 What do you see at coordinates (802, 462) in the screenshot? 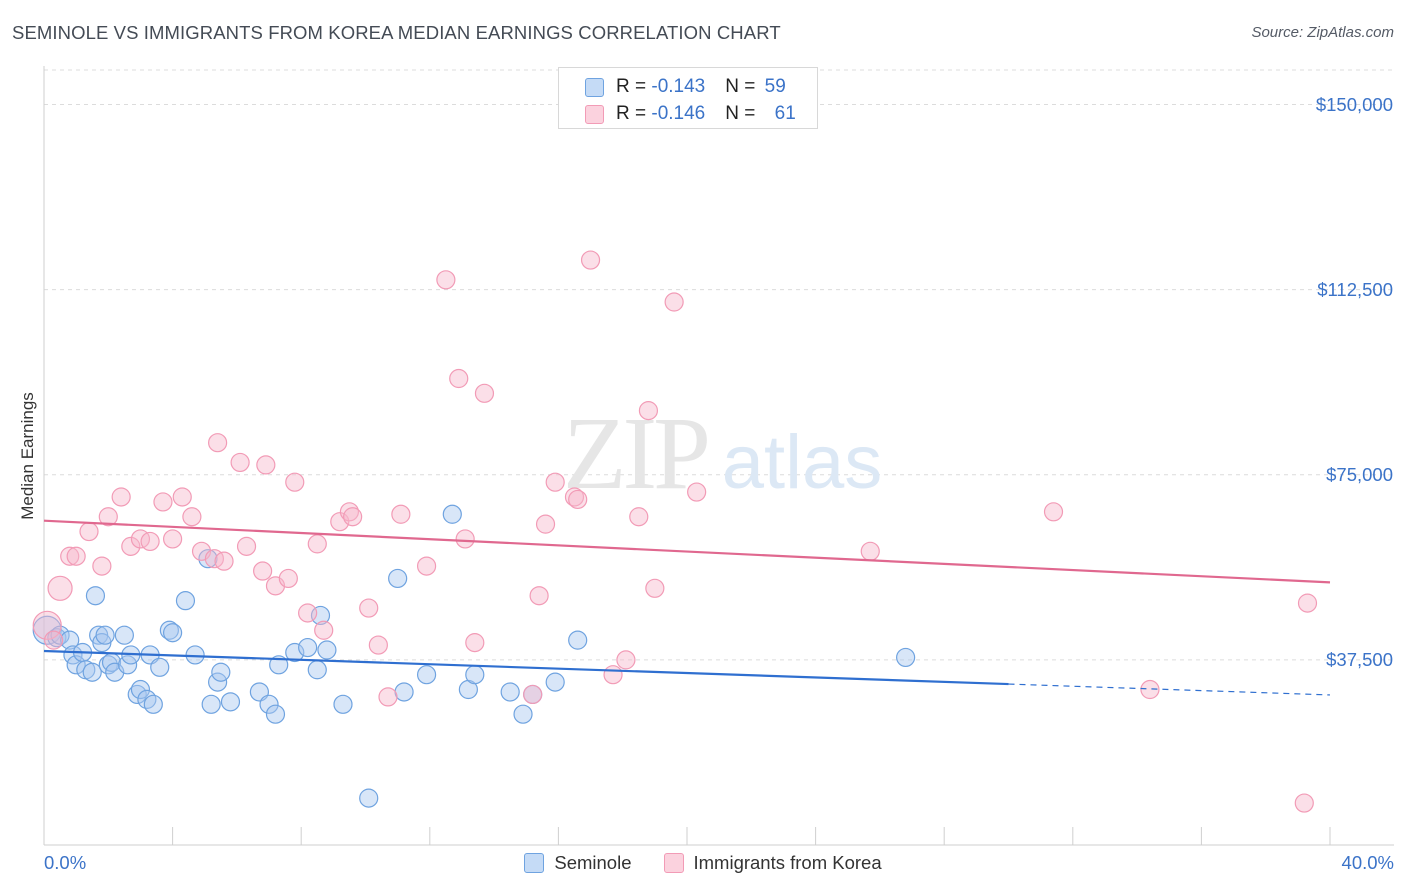
I see `watermark-atlas: atlas` at bounding box center [802, 462].